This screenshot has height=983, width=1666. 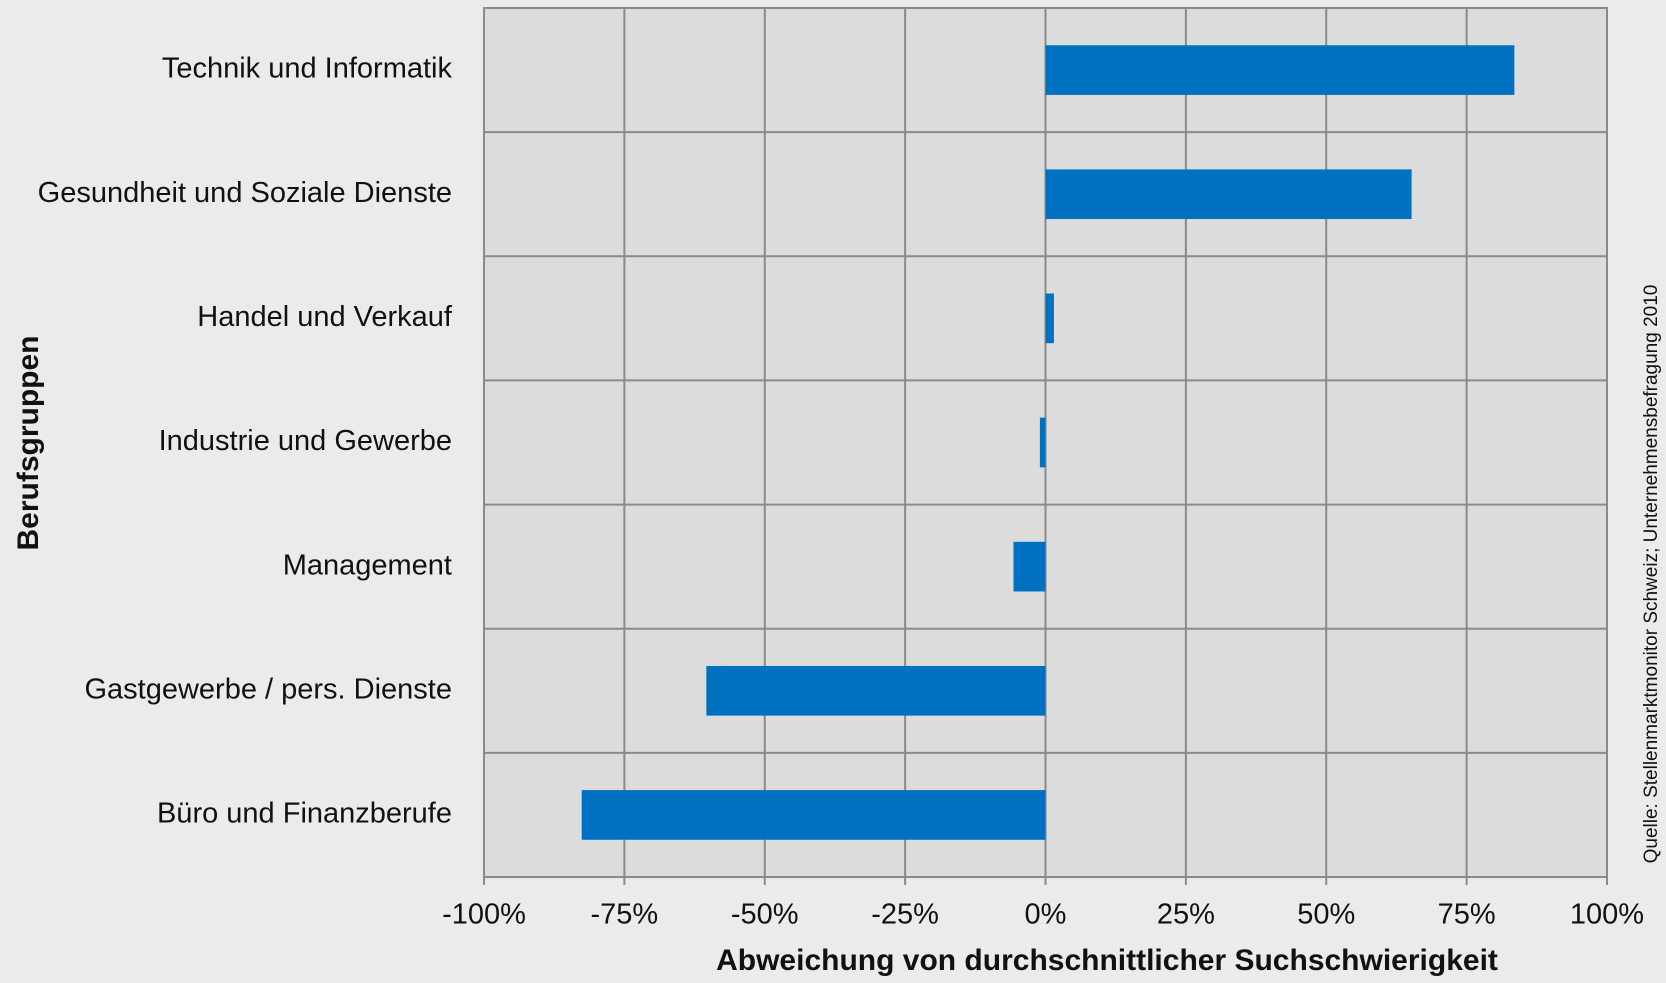 What do you see at coordinates (307, 69) in the screenshot?
I see `y-tick-label: Technik und Informatik` at bounding box center [307, 69].